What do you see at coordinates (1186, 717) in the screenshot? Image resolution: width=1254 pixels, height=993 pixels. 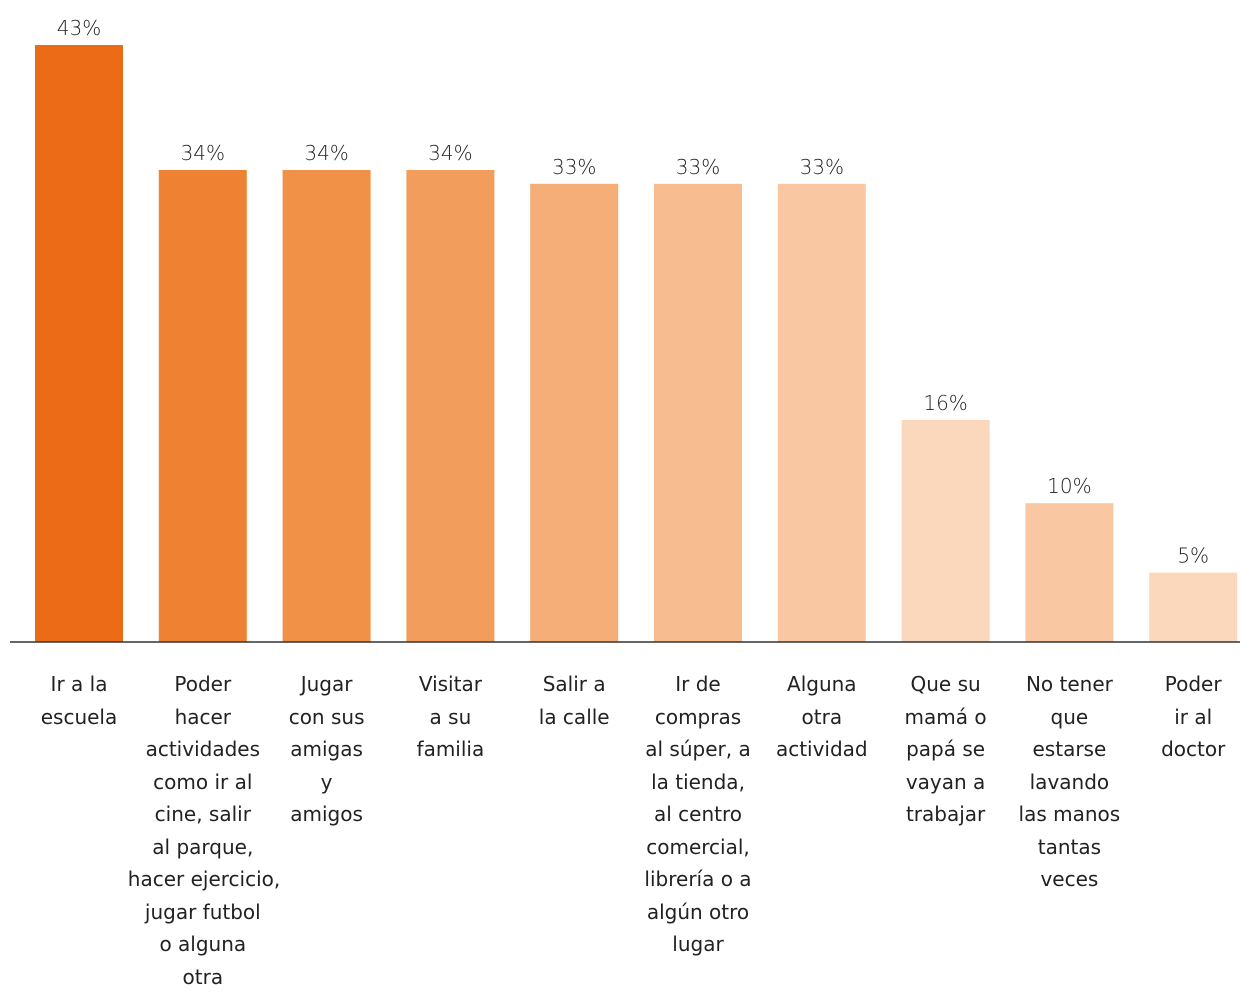 I see `category-label-line: ir al` at bounding box center [1186, 717].